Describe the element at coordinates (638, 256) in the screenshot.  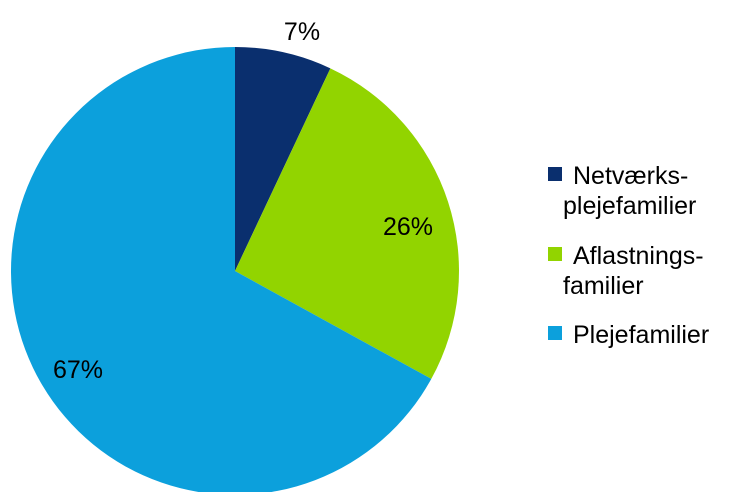
I see `legend-label-2-line-1: Aflastnings-` at that location.